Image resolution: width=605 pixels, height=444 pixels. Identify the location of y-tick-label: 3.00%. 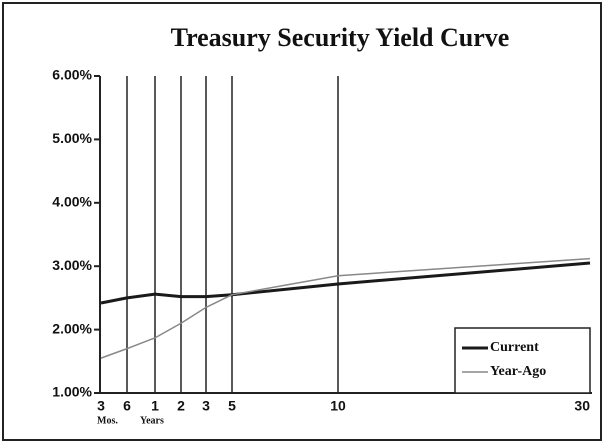
(72, 265).